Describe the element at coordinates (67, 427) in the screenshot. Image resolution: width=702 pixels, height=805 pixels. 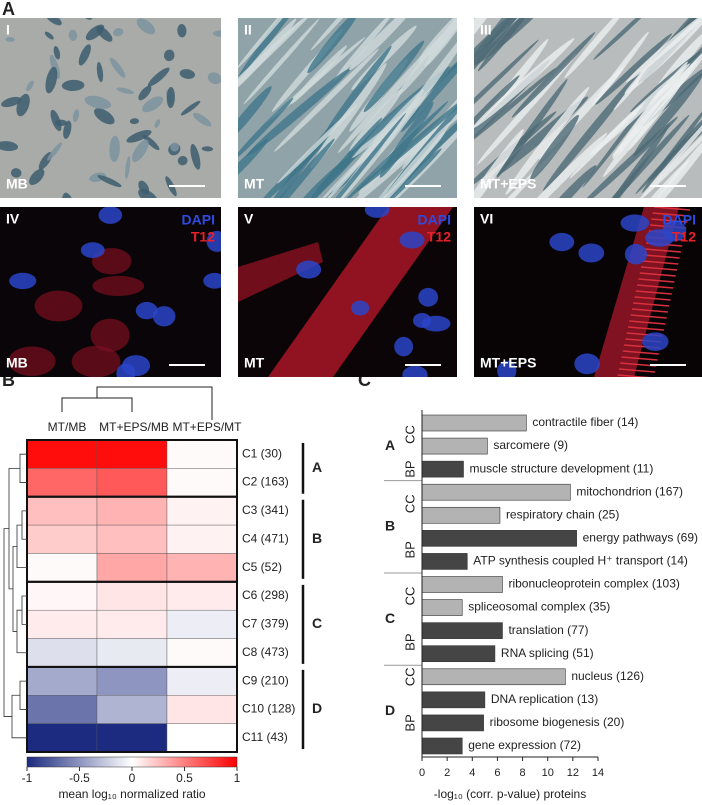
I see `column-label: MT/MB` at that location.